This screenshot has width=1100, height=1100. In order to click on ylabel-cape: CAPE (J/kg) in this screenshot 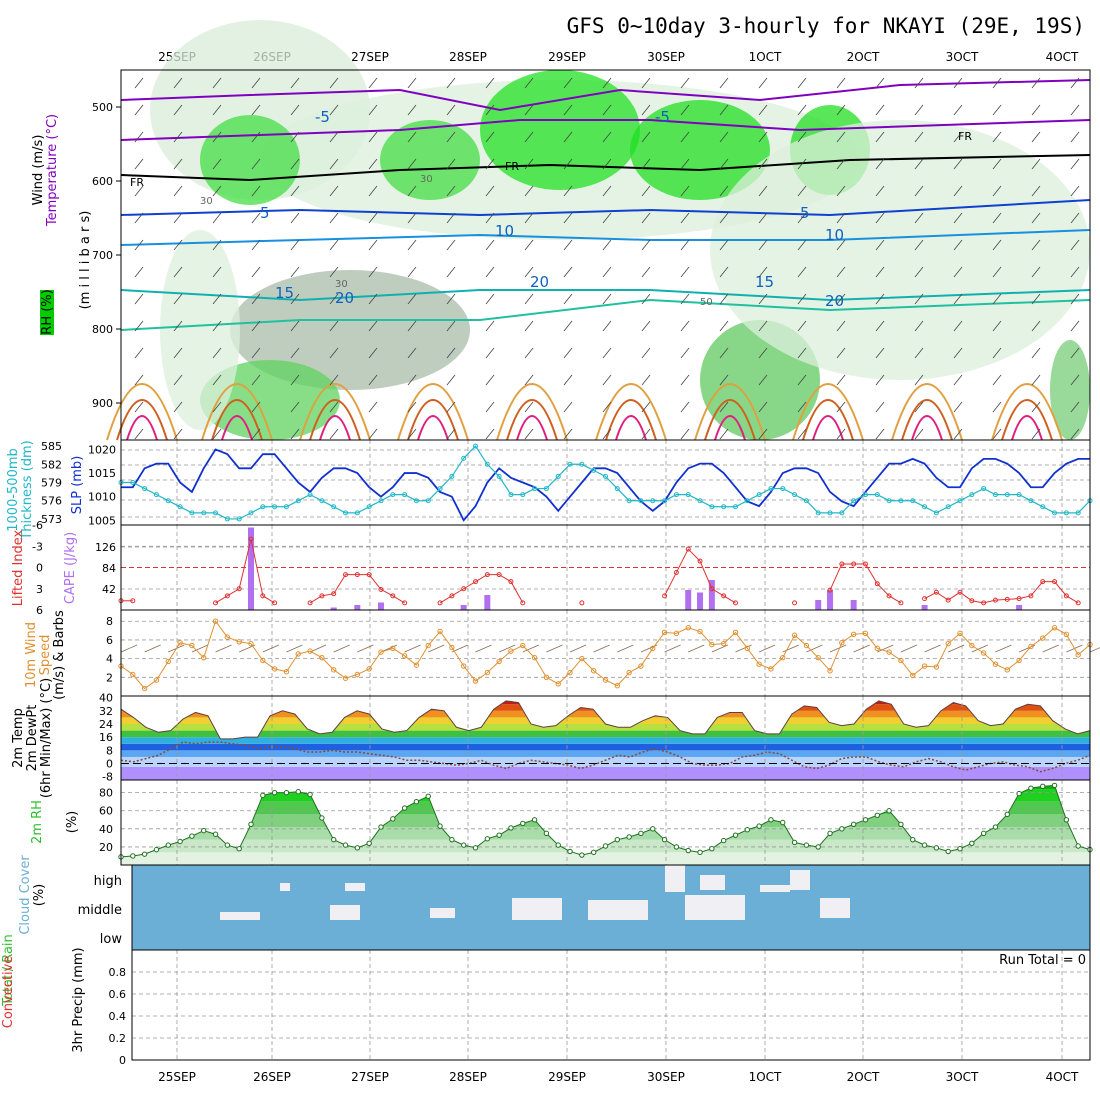, I will do `click(70, 568)`.